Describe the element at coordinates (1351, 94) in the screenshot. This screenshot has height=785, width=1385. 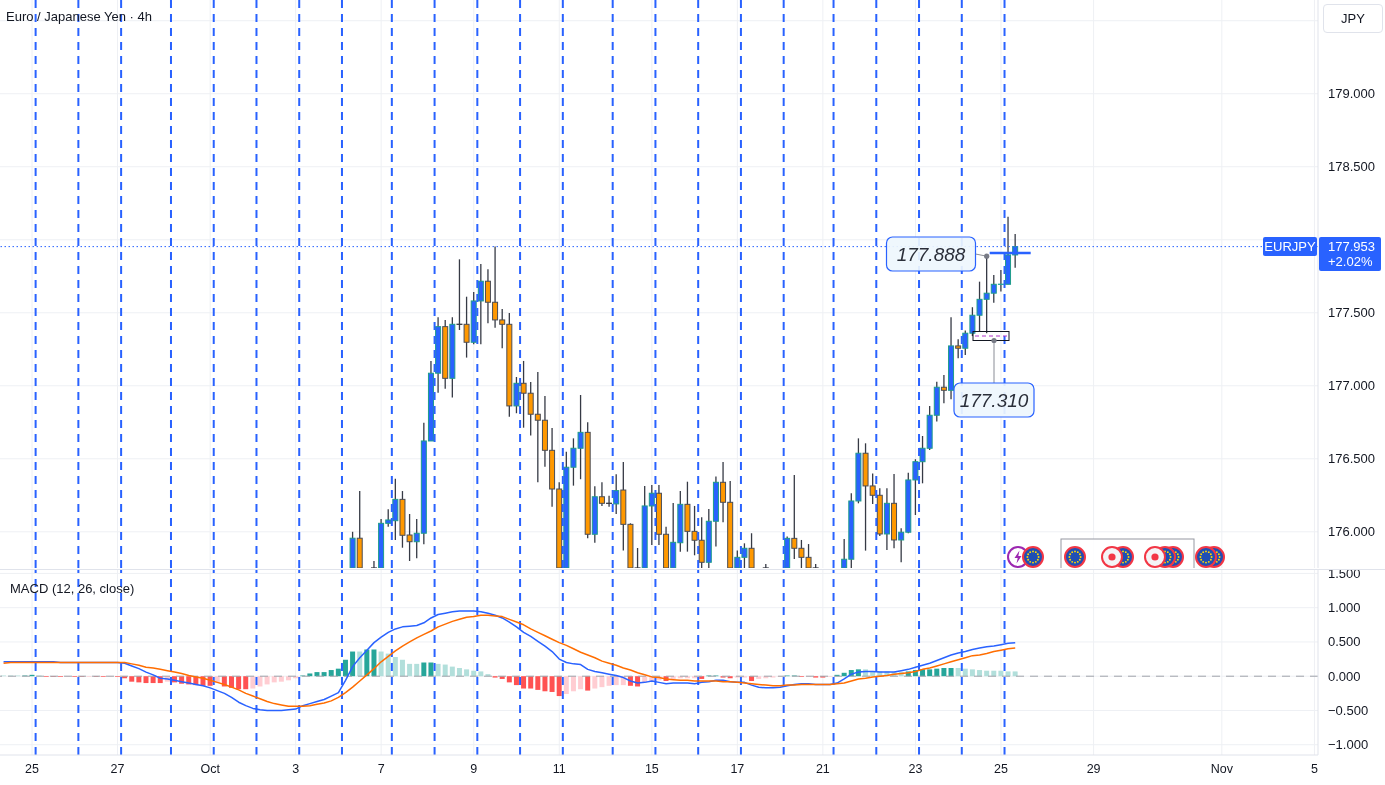
I see `y-tick-label: 179.000` at that location.